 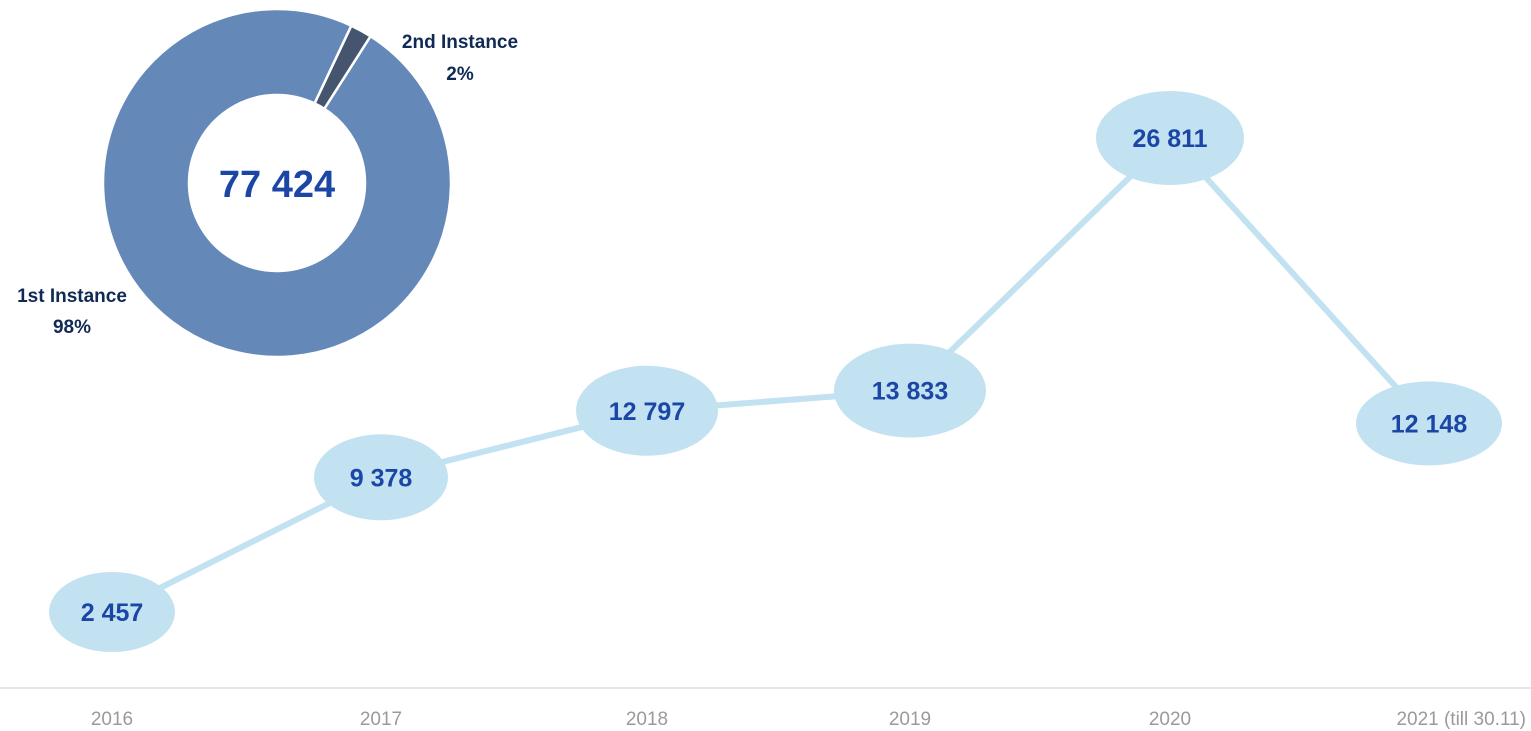 I want to click on data-label: 9 378, so click(x=381, y=478).